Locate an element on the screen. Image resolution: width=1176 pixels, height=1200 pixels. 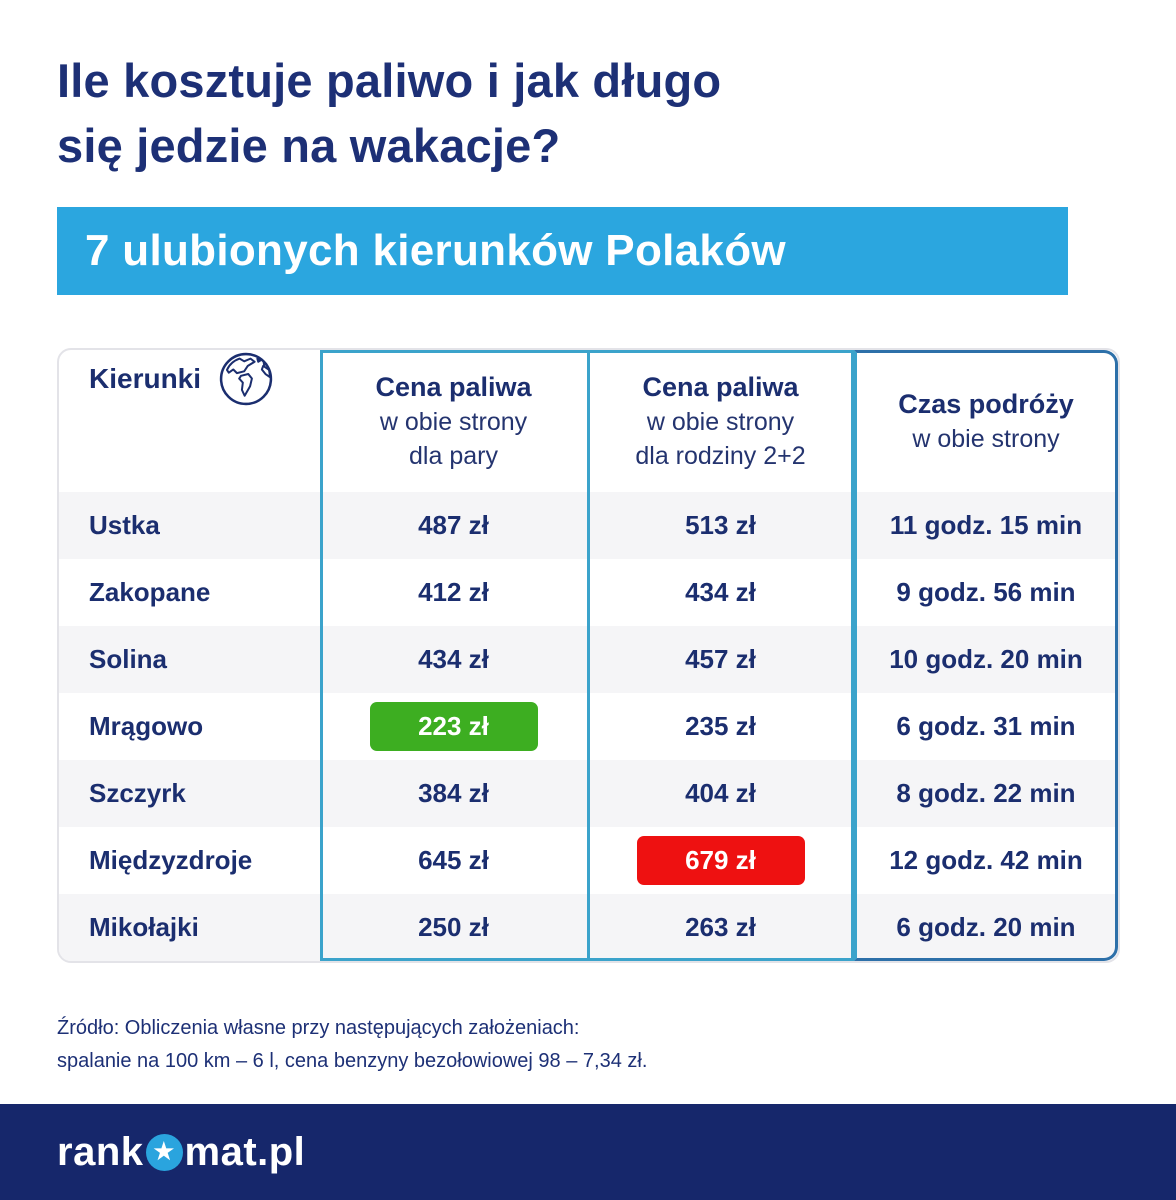
table-row: Mikołajki 250 zł 263 zł 6 godz. 20 min is located at coordinates (588, 927).